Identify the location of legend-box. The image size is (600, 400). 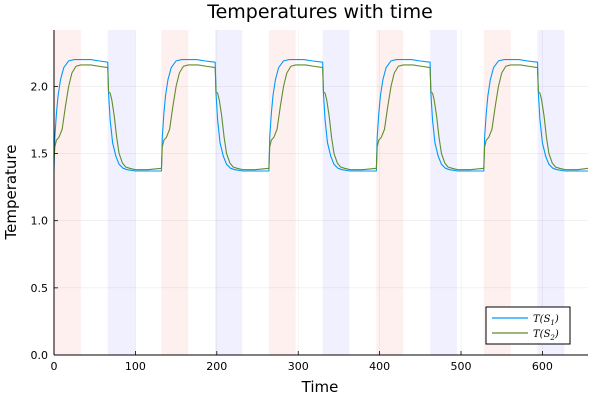
(528, 325).